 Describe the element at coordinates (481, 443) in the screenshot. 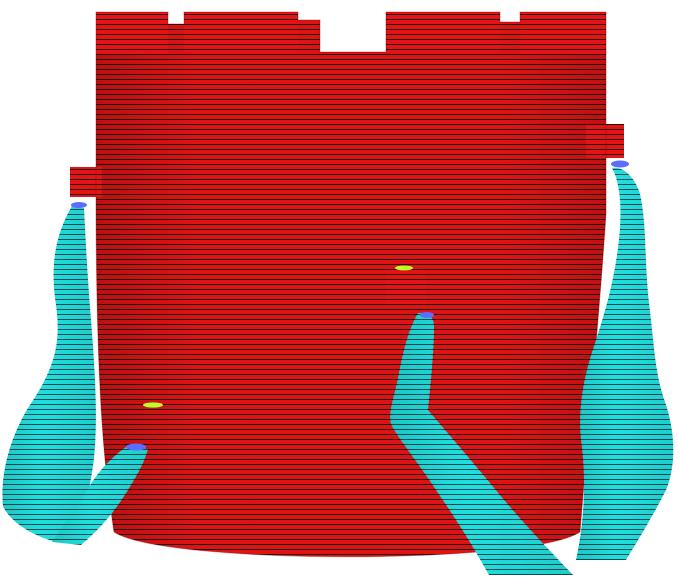

I see `center-support-shading` at that location.